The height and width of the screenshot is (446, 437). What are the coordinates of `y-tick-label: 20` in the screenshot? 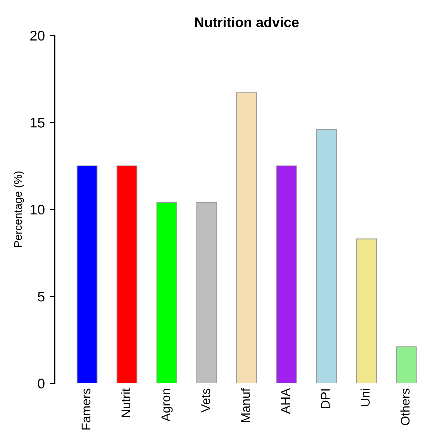 It's located at (37, 36).